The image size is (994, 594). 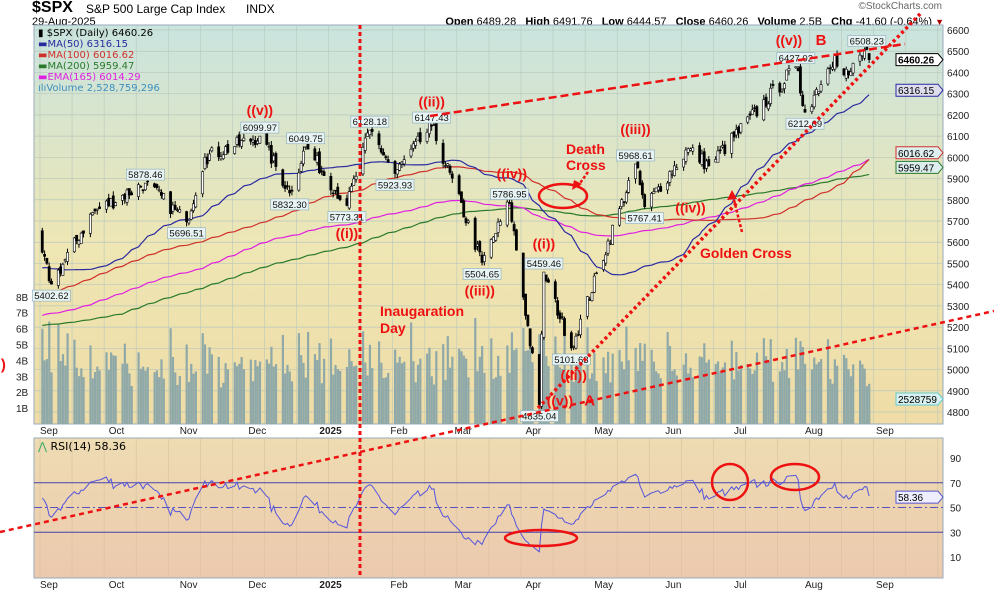 I want to click on last-value-label: 5959.47, so click(x=916, y=168).